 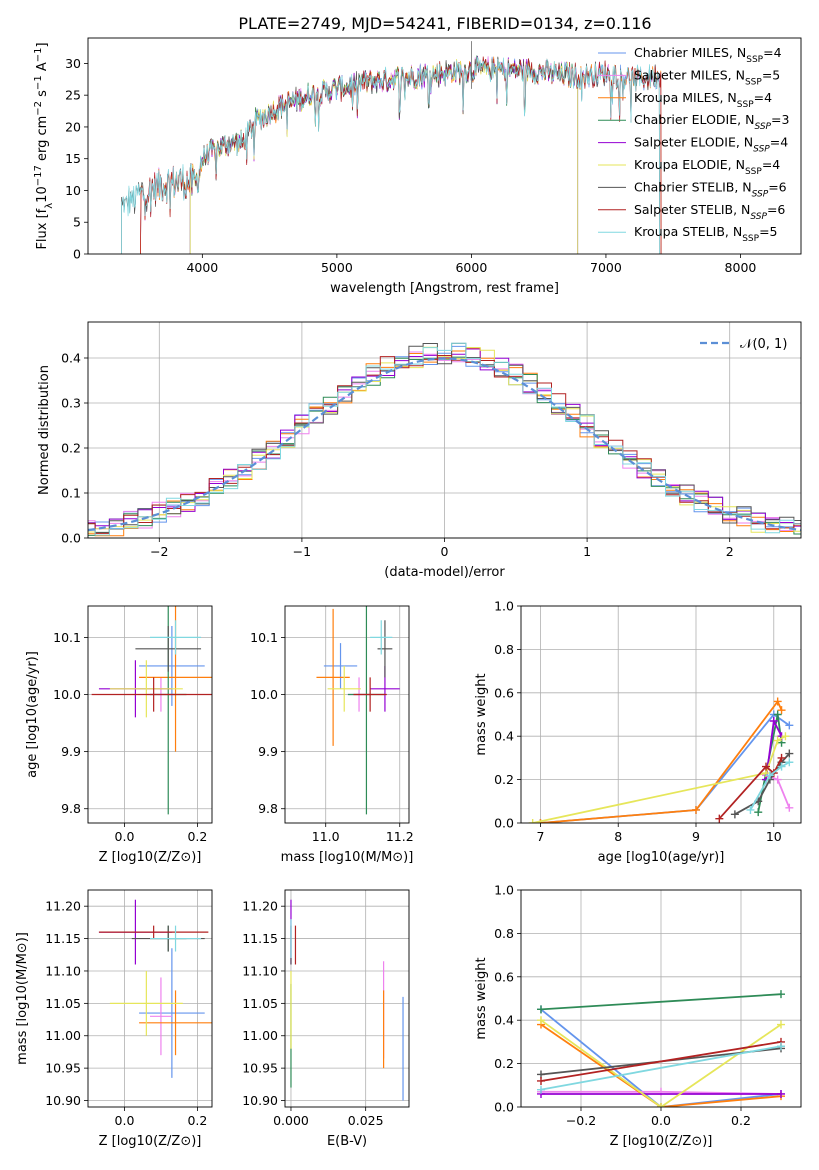 I want to click on x-tick-label: 2, so click(x=730, y=551).